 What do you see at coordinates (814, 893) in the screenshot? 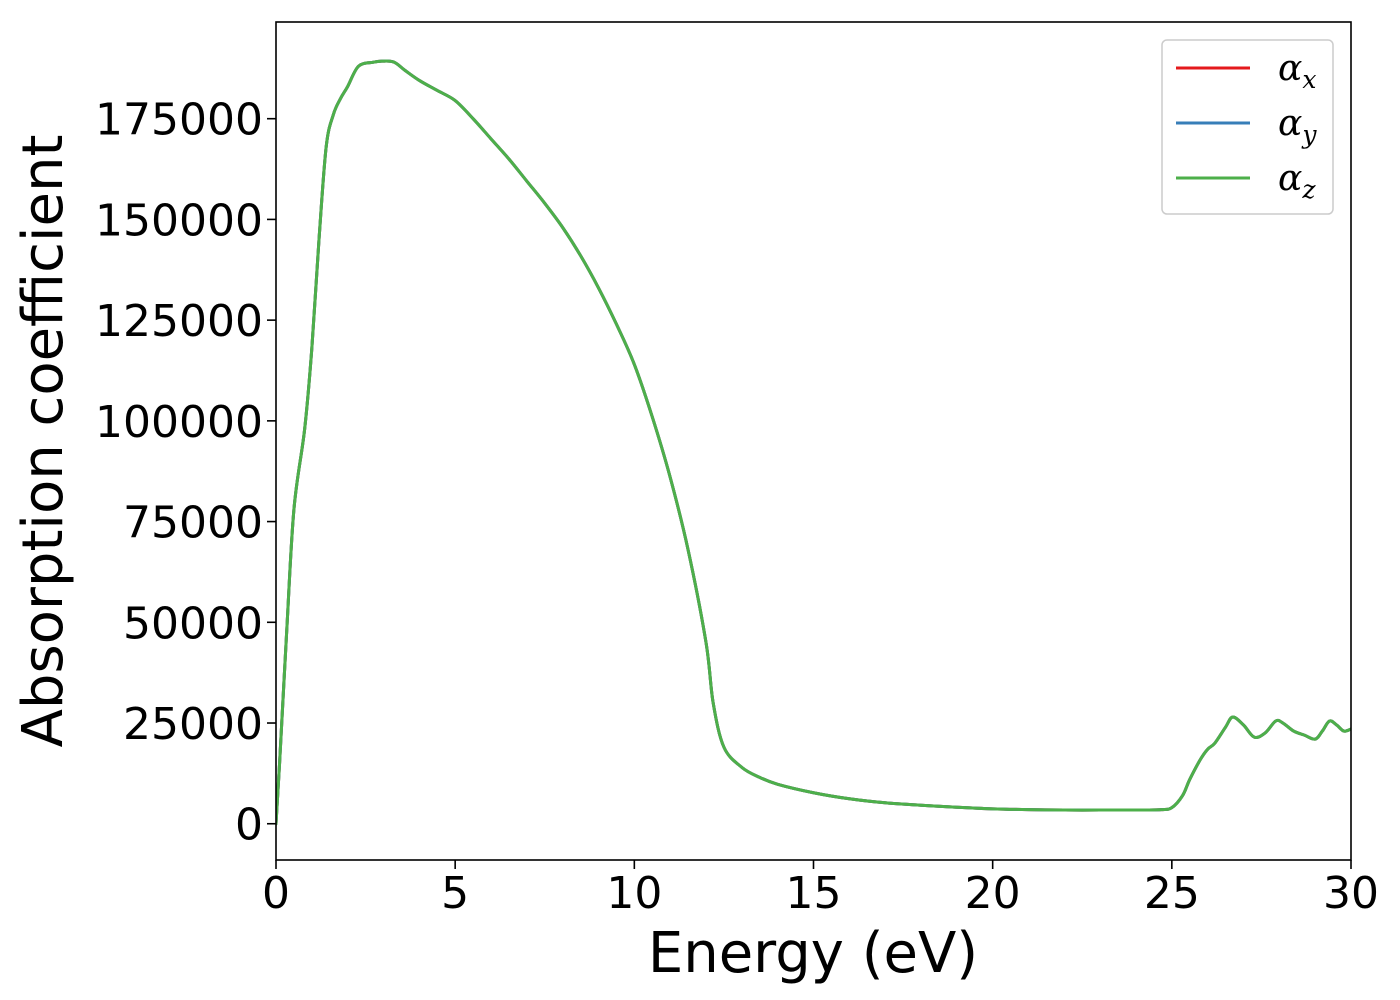
I see `x-tick-label: 15` at bounding box center [814, 893].